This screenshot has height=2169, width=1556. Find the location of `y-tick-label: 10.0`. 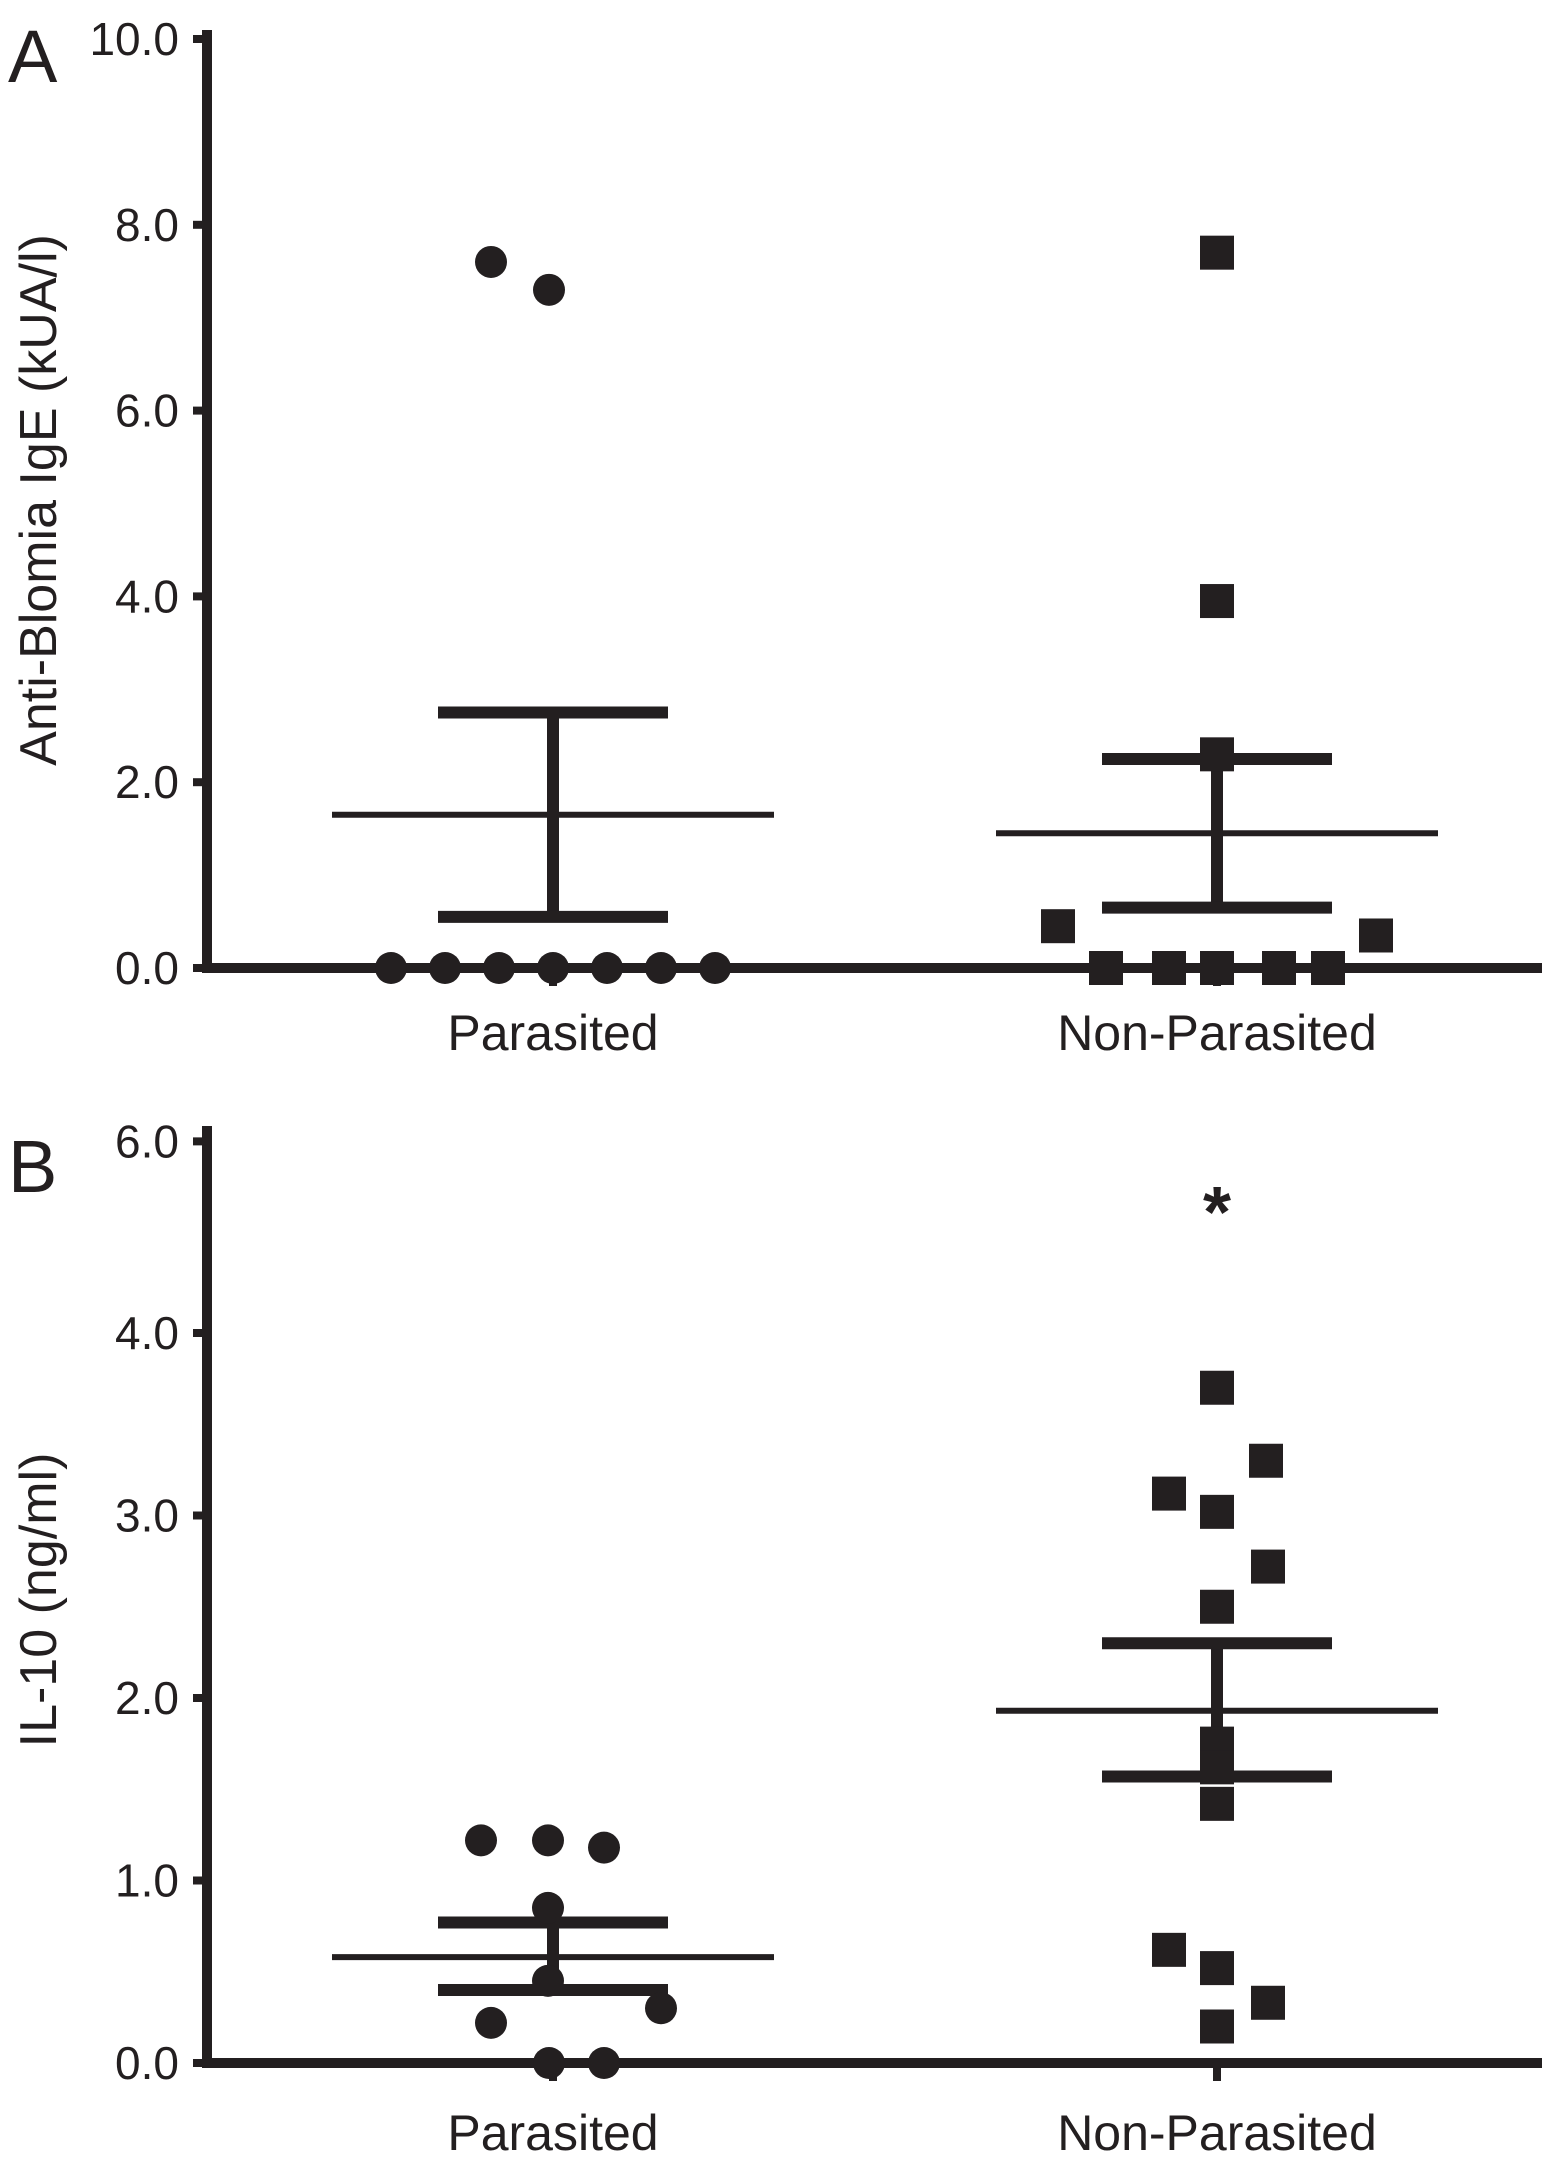

y-tick-label: 10.0 is located at coordinates (134, 39).